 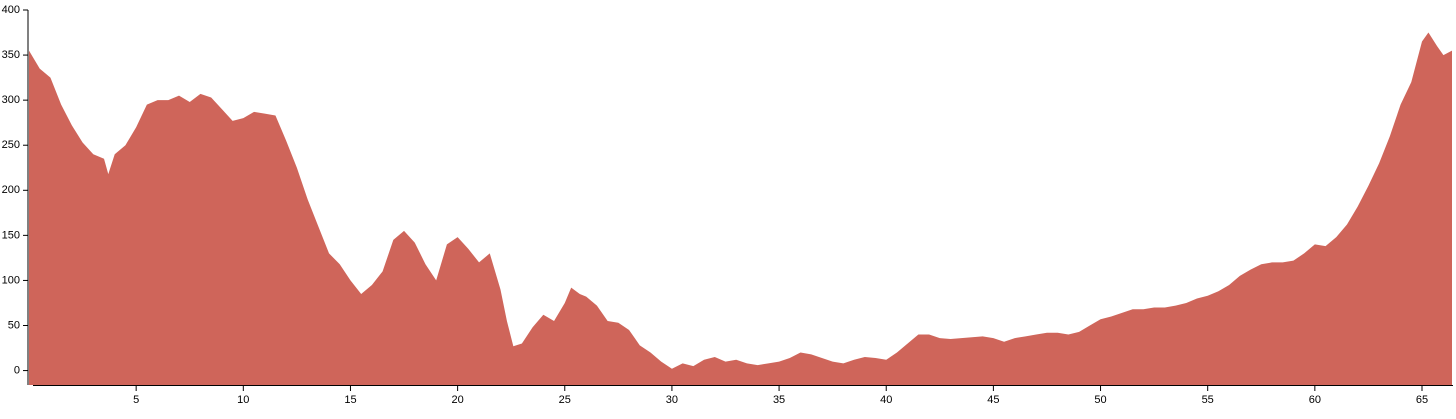 What do you see at coordinates (11, 55) in the screenshot?
I see `y-tick-label: 350` at bounding box center [11, 55].